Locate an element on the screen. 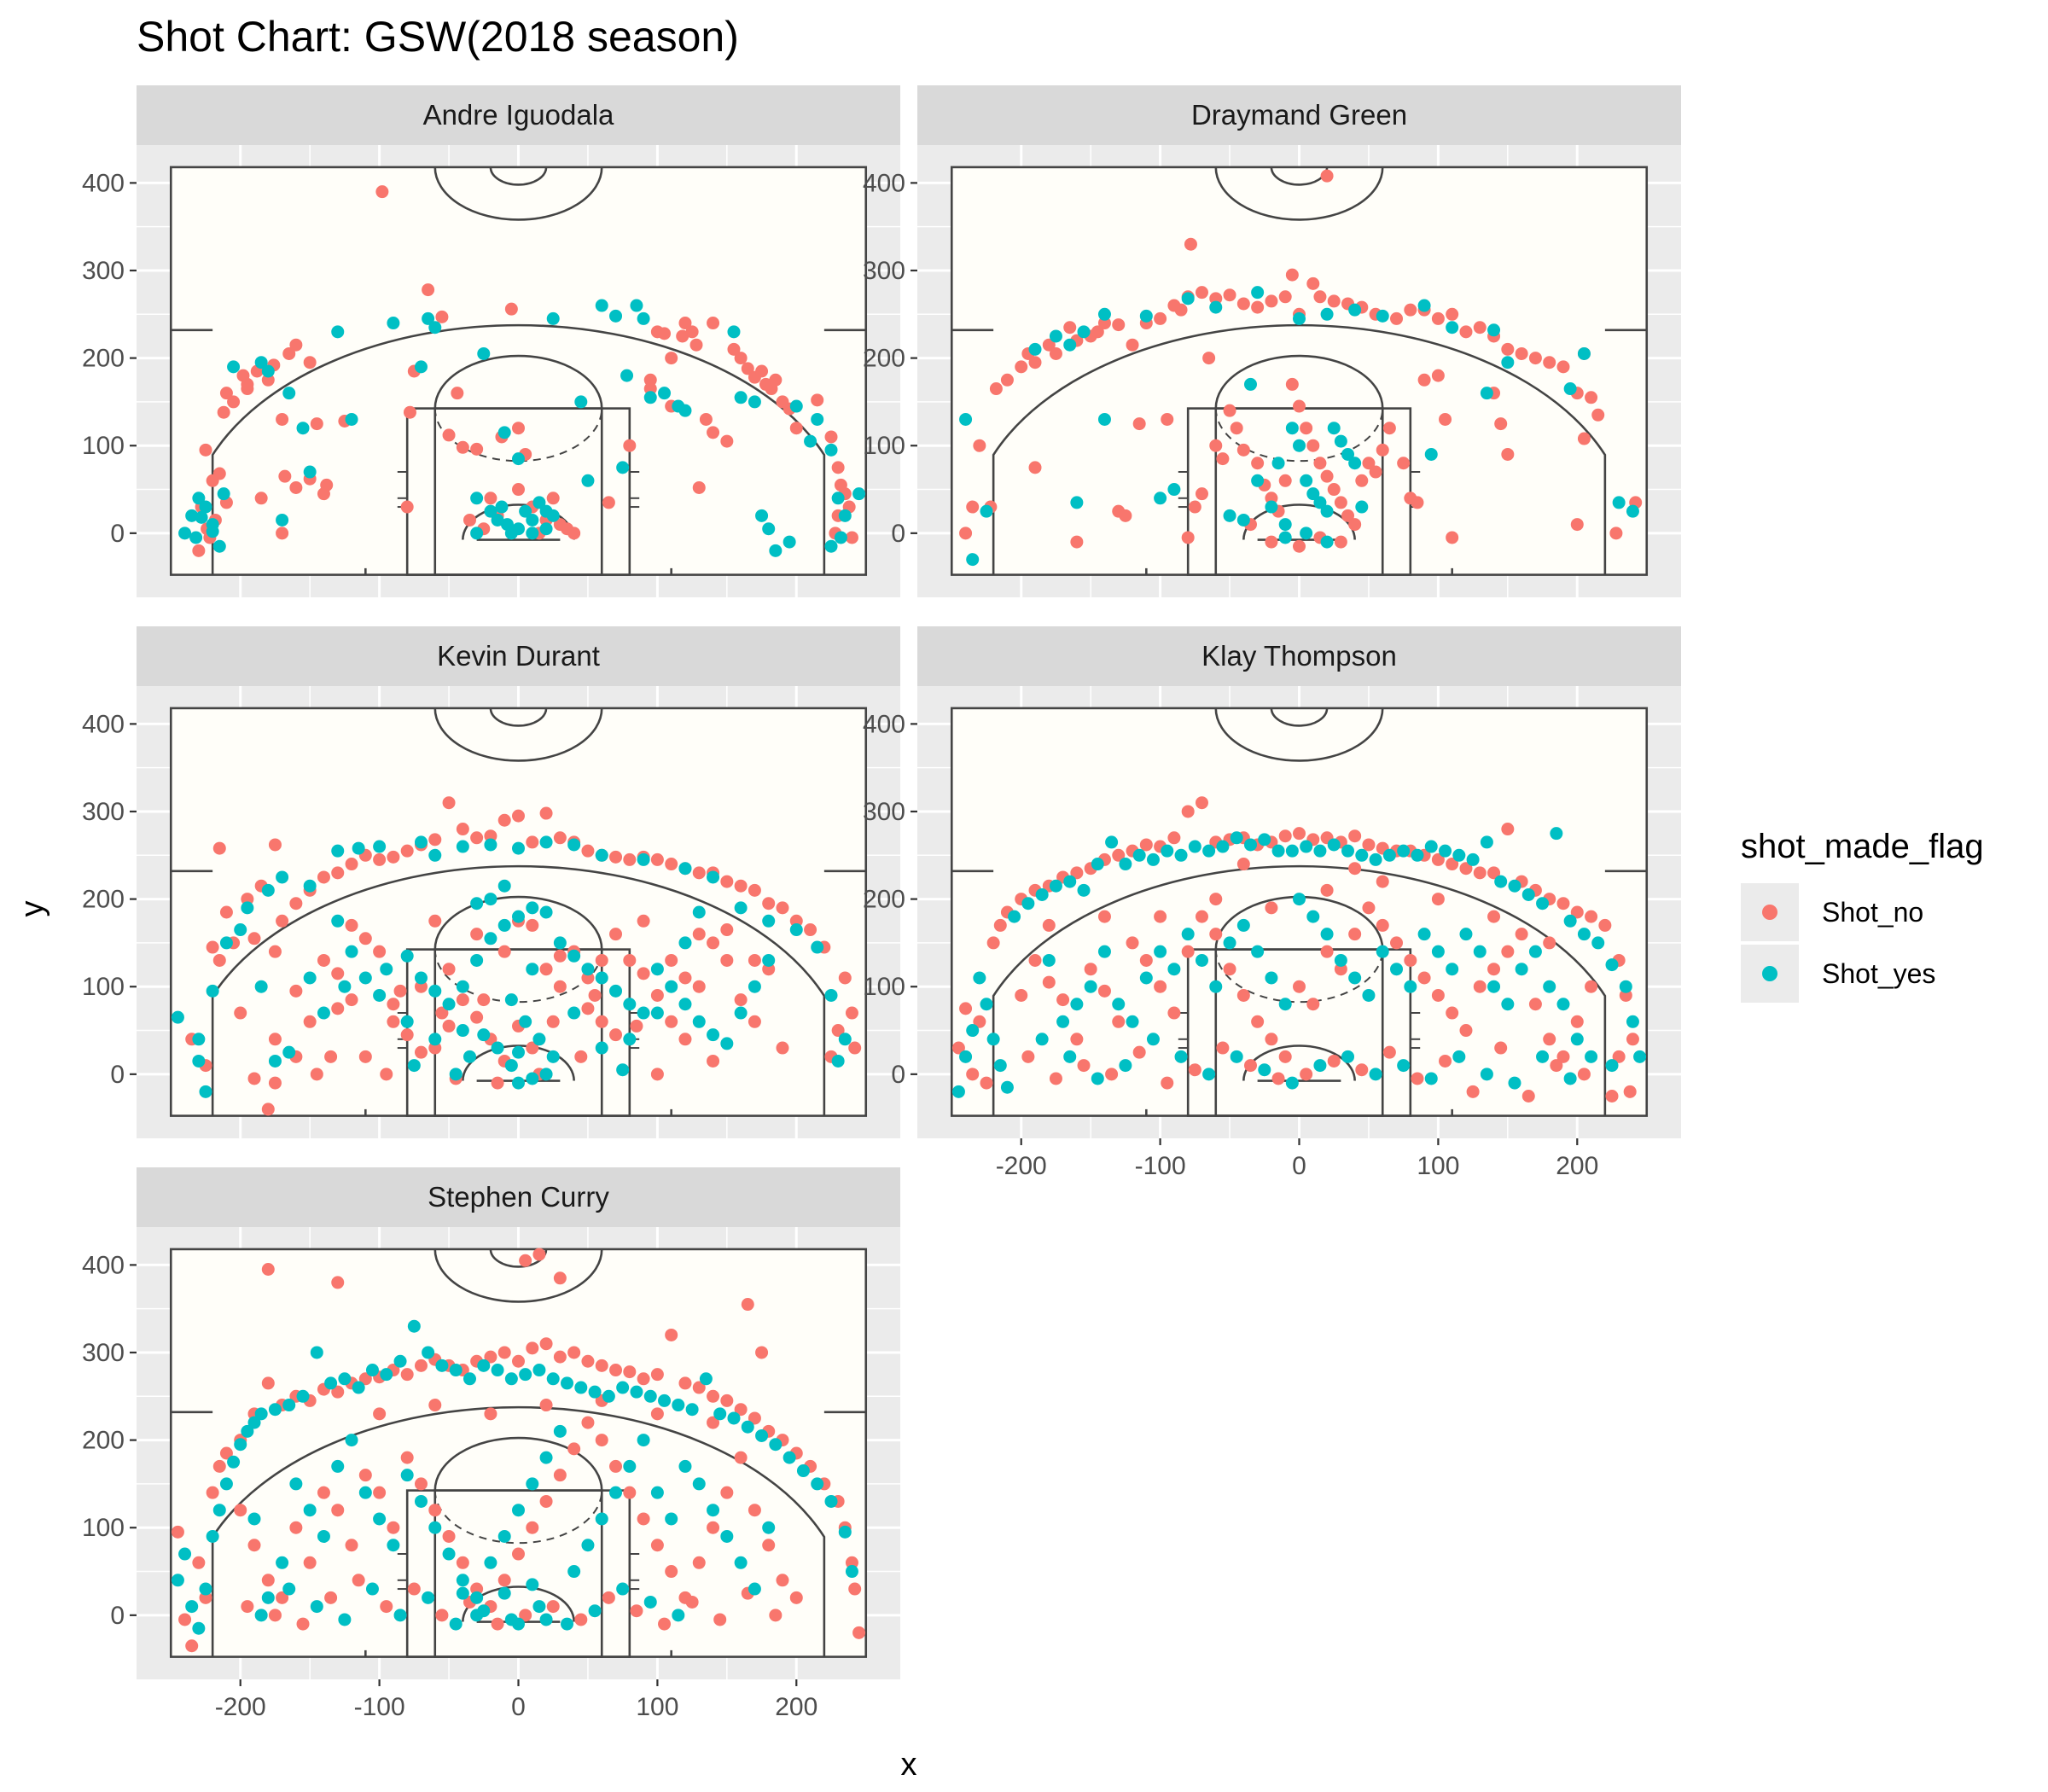  free-throw-arc is located at coordinates (518, 1463).